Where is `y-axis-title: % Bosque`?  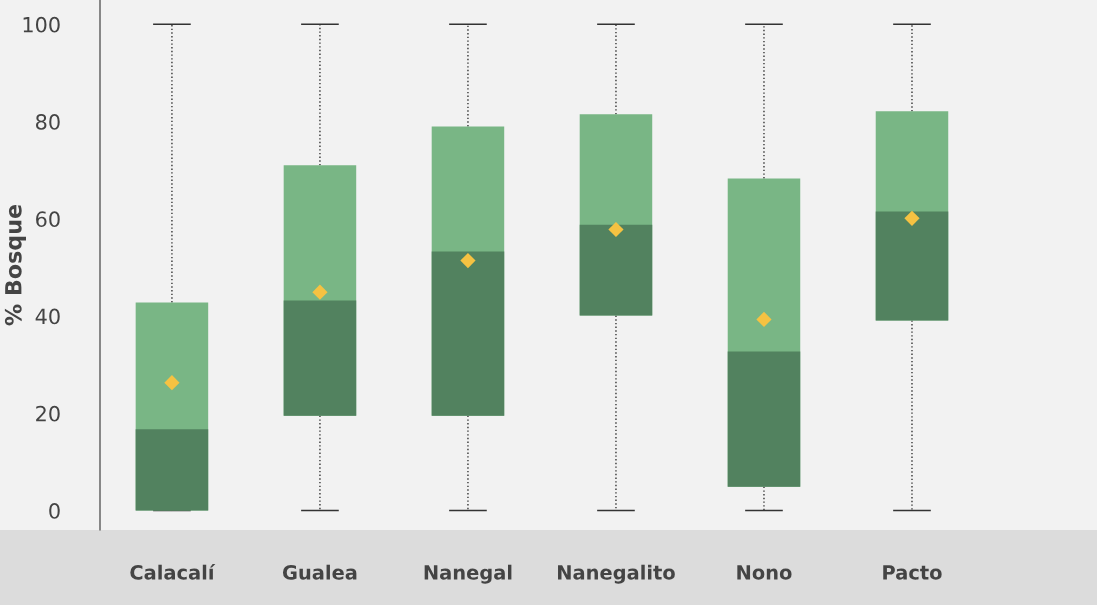
y-axis-title: % Bosque is located at coordinates (15, 265).